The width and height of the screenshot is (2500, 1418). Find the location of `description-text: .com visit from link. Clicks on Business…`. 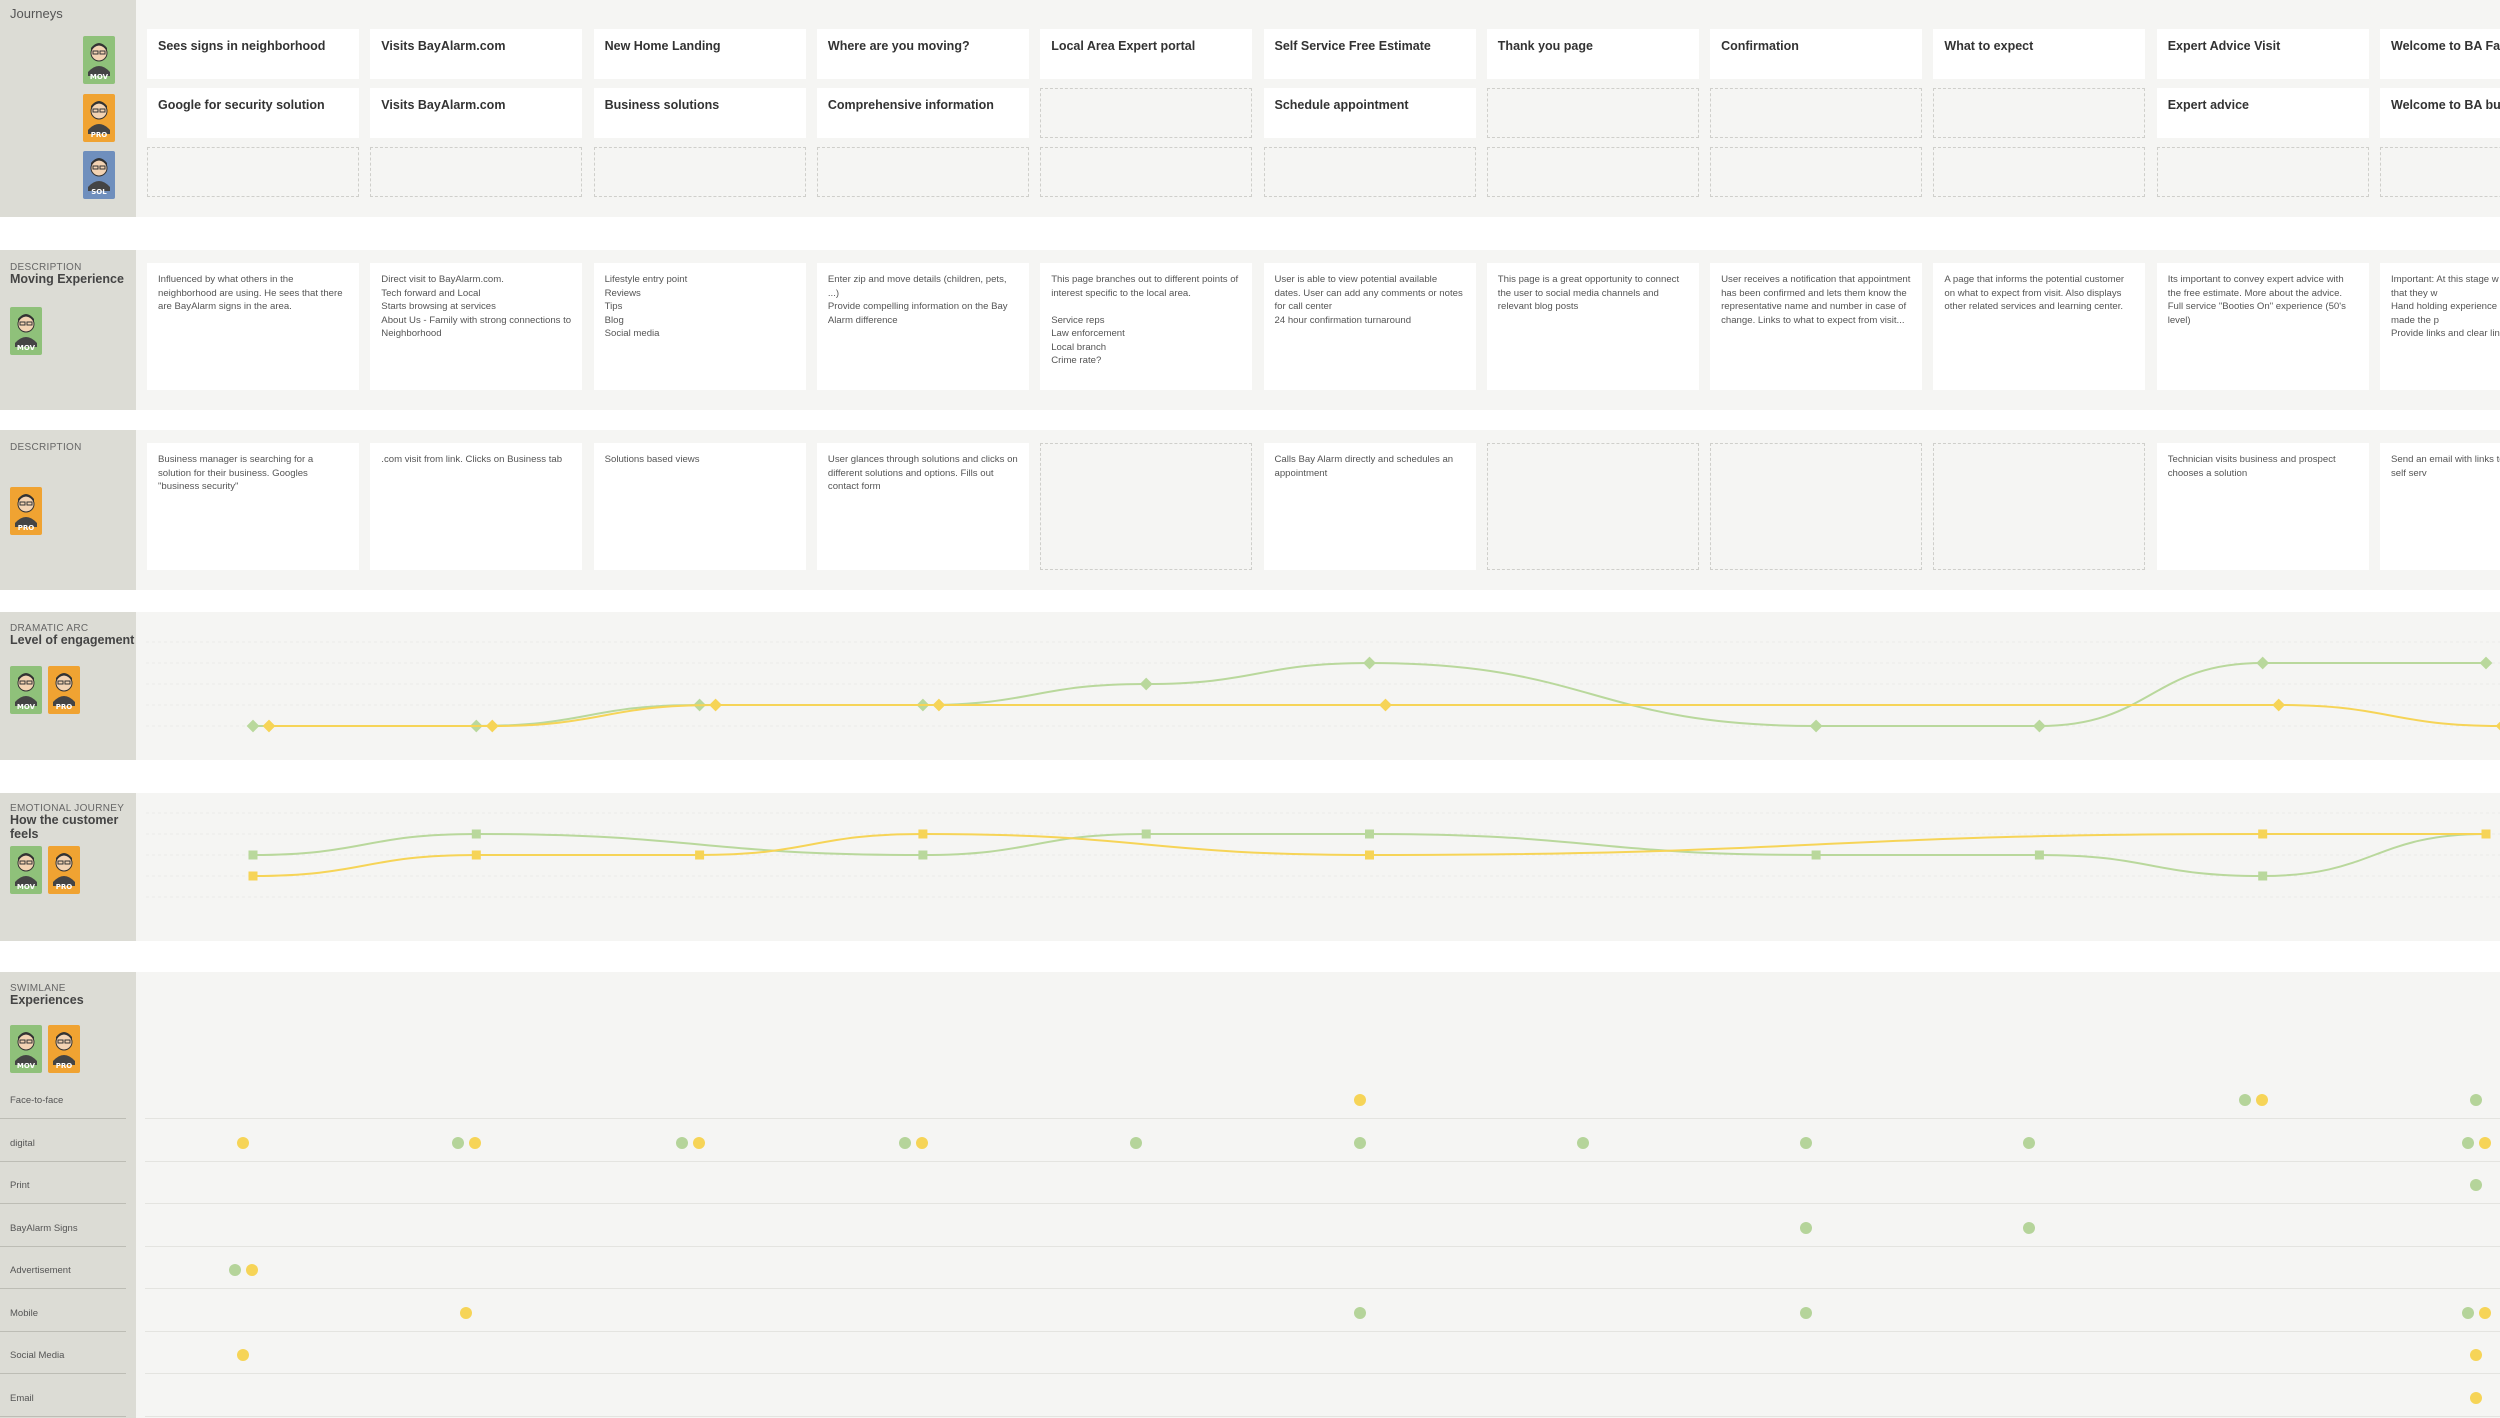

description-text: .com visit from link. Clicks on Business… is located at coordinates (472, 459).